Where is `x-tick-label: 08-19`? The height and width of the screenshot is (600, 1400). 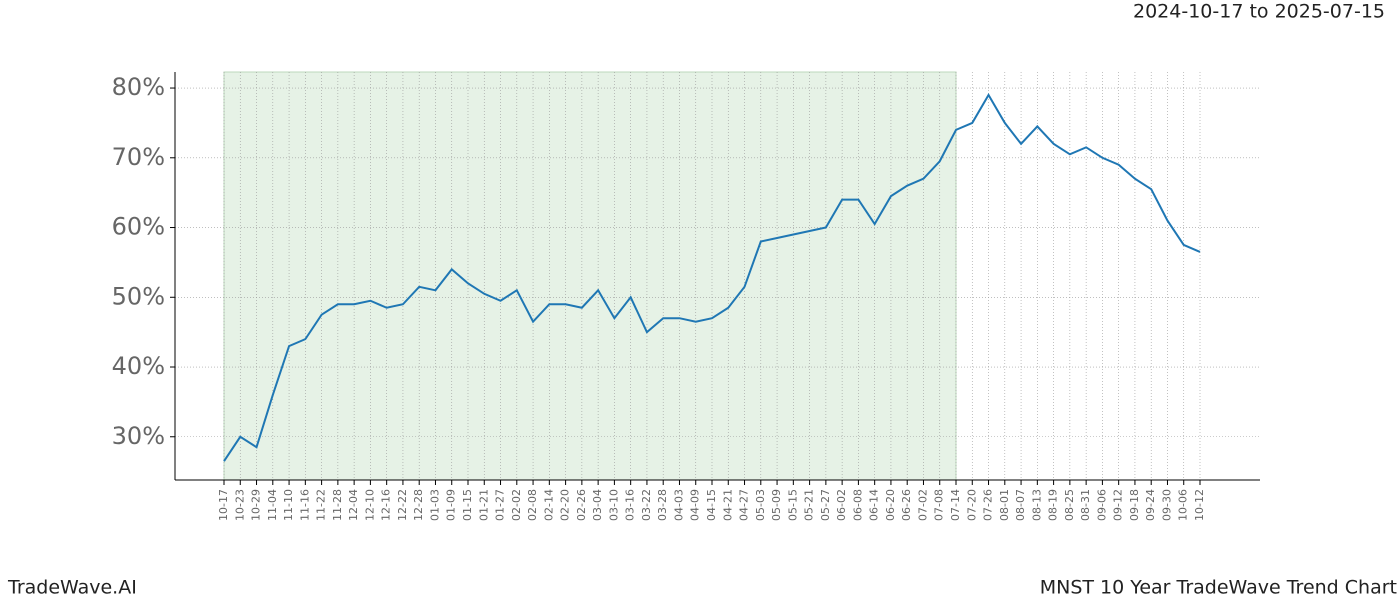
x-tick-label: 08-19 is located at coordinates (1053, 505).